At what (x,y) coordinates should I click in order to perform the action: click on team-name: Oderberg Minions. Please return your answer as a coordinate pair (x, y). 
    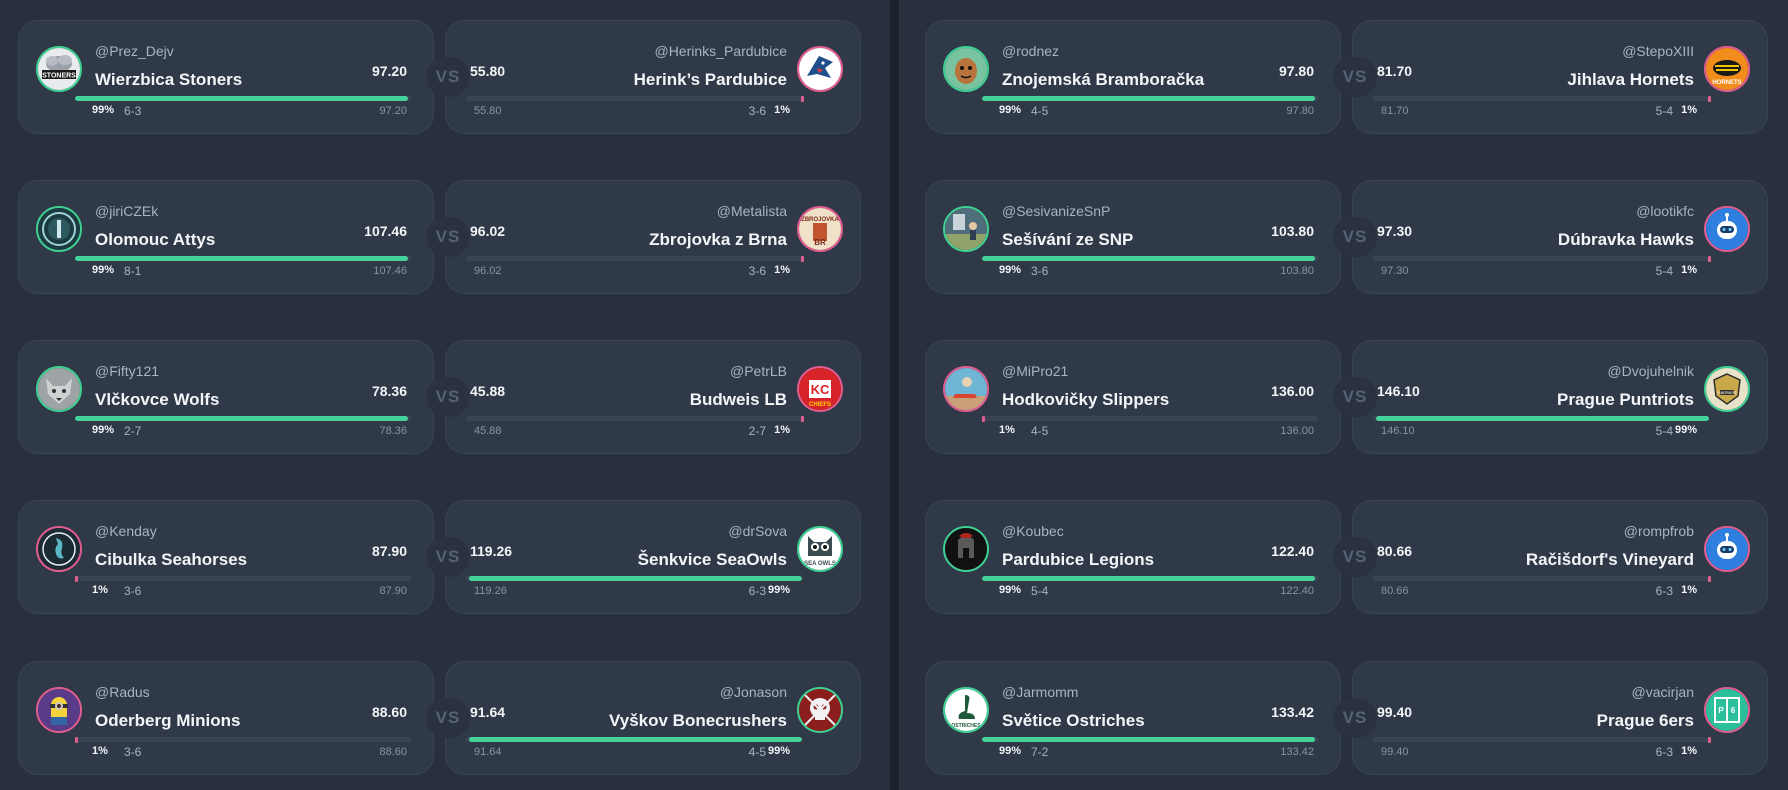
    Looking at the image, I should click on (168, 720).